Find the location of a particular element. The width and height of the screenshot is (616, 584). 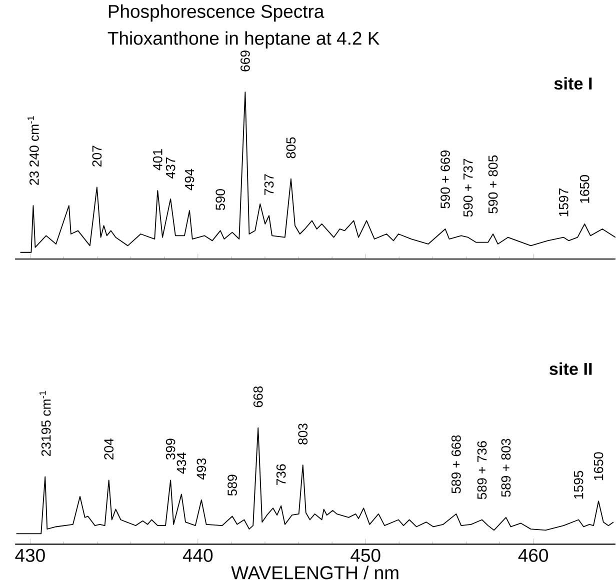

annotation: 737 is located at coordinates (269, 185).